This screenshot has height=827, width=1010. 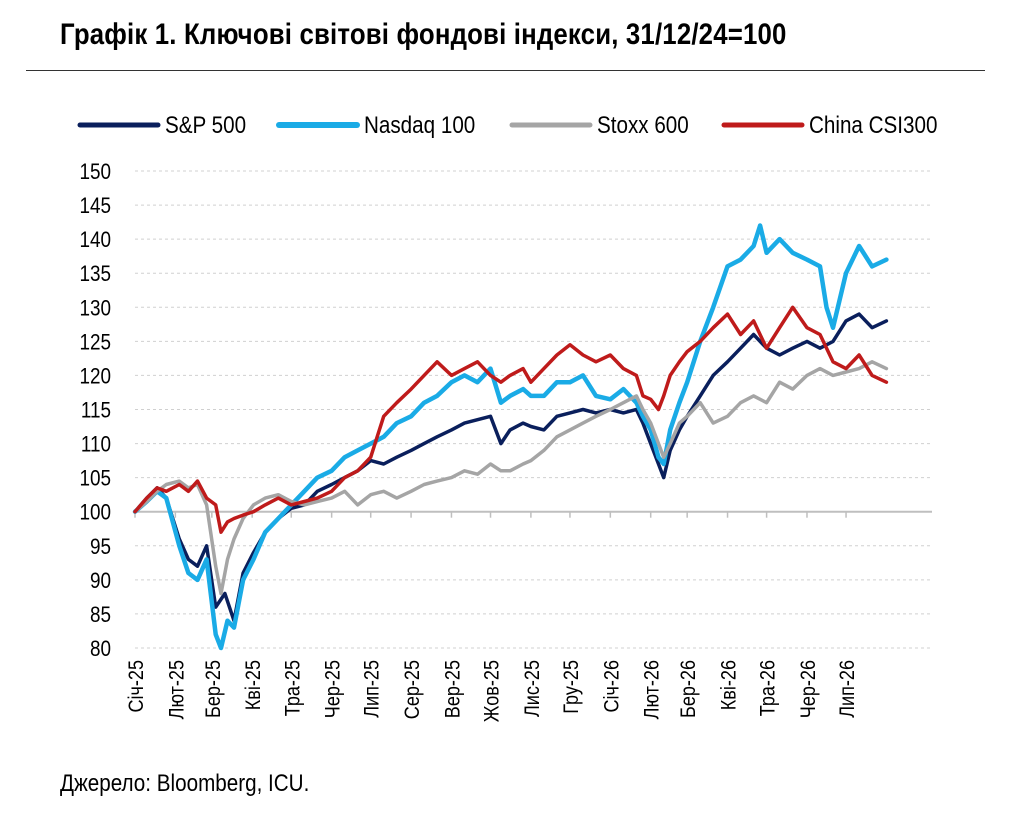 I want to click on y-tick-label: 115, so click(x=96, y=410).